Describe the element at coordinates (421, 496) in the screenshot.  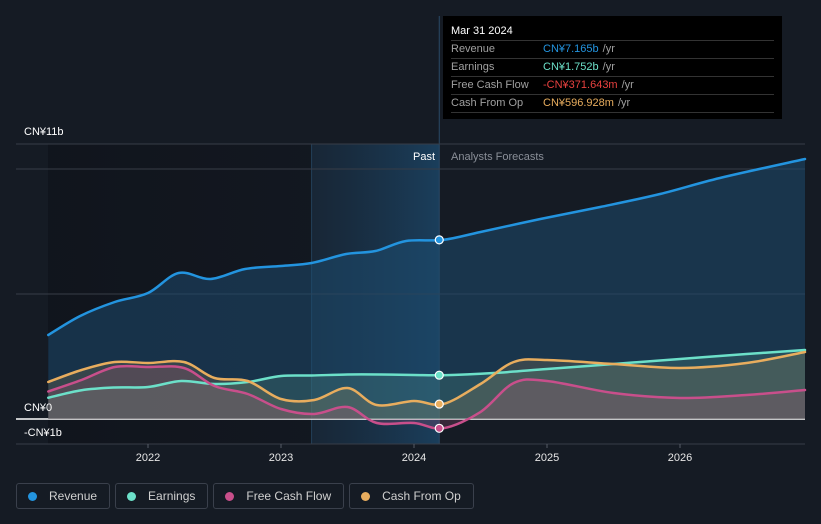
I see `legend-label: Cash From Op` at that location.